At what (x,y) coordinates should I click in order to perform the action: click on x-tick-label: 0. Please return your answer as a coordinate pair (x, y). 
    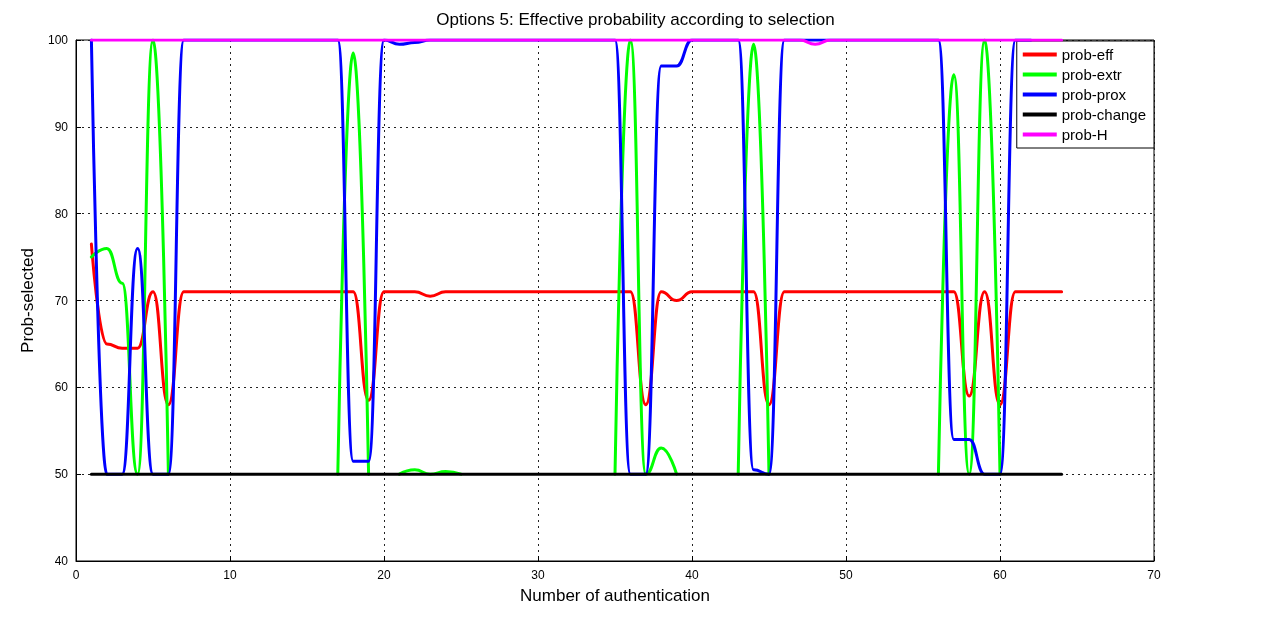
    Looking at the image, I should click on (76, 575).